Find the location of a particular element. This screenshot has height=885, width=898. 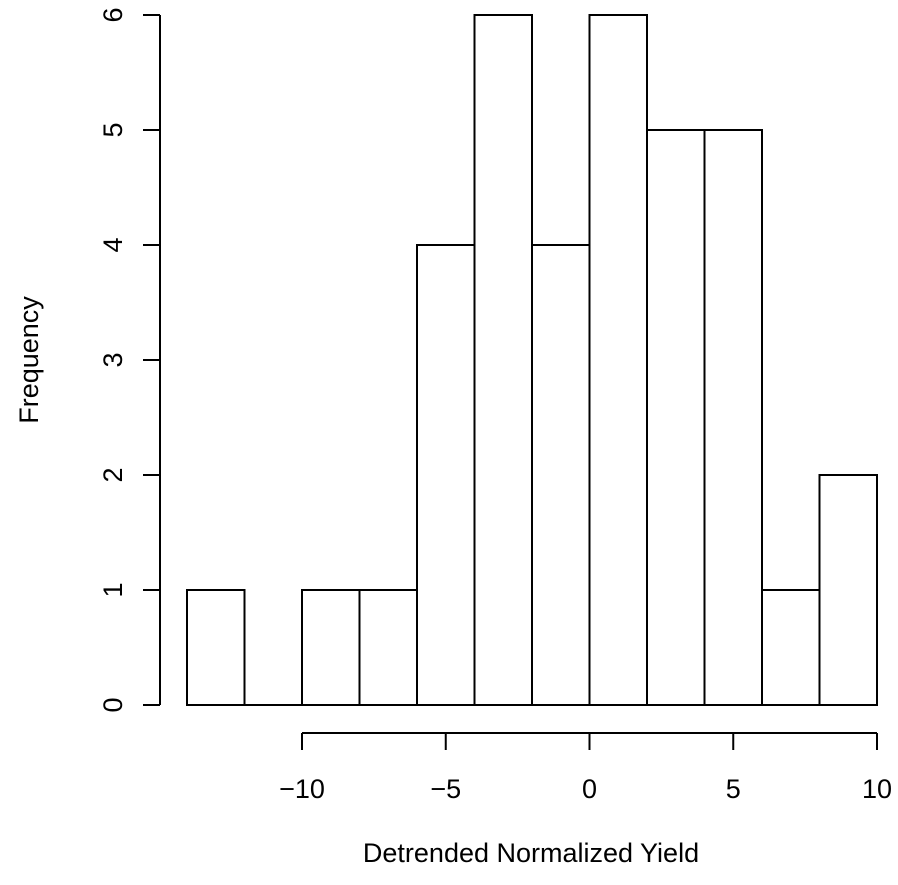

x-axis: −10 −5 0 5 10 is located at coordinates (585, 768).